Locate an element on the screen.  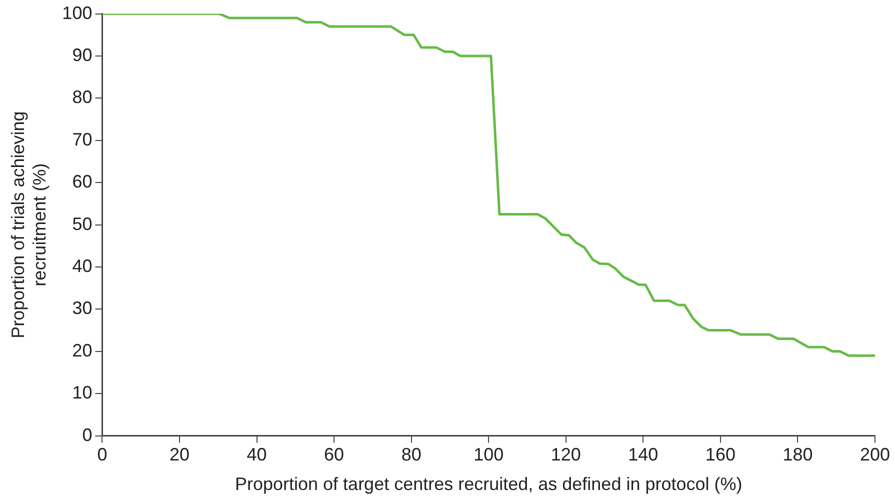
y-tick-label: 90 is located at coordinates (82, 54).